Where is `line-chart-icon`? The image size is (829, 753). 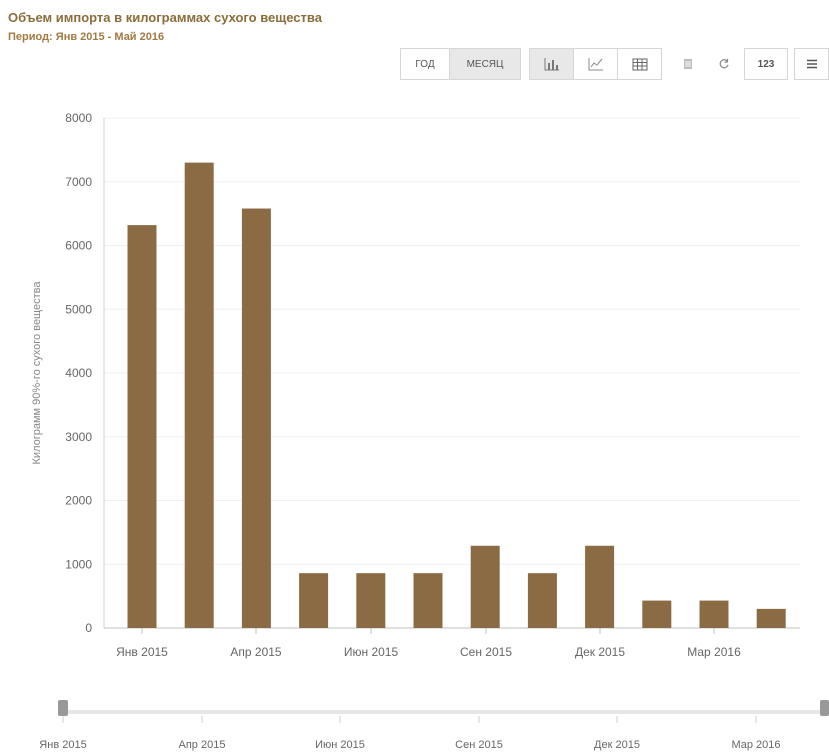
line-chart-icon is located at coordinates (595, 64).